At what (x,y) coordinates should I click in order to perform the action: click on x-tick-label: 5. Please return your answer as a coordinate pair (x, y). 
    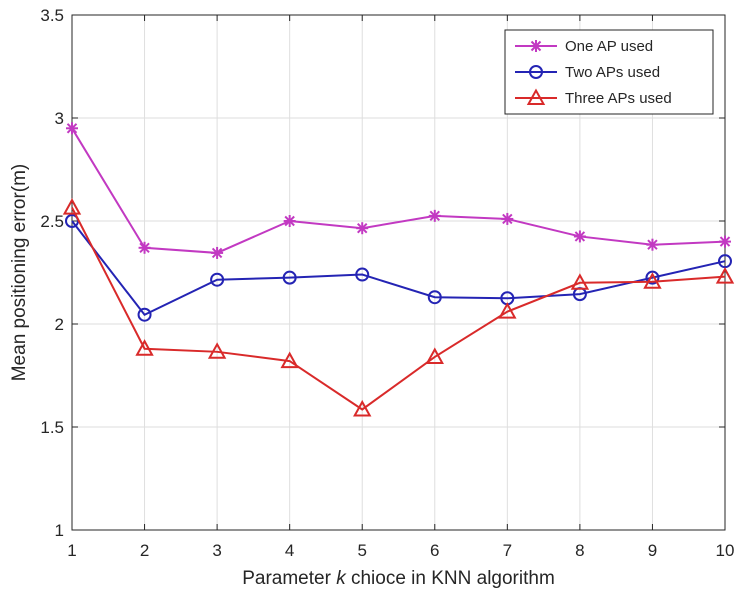
    Looking at the image, I should click on (361, 550).